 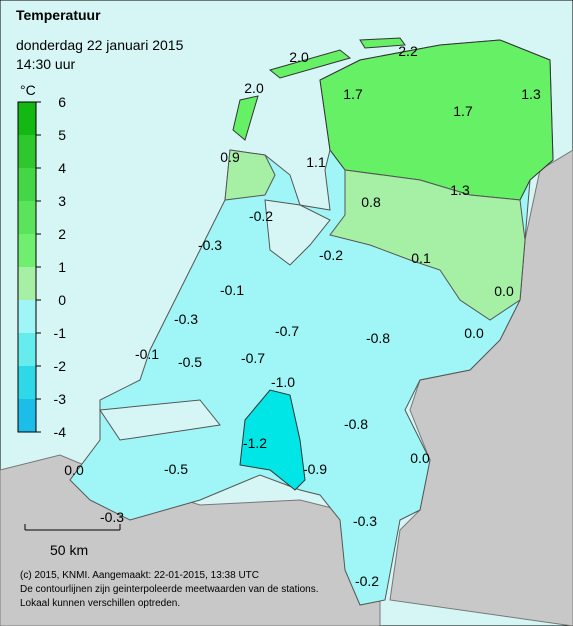 I want to click on station-value: 2.2, so click(x=408, y=51).